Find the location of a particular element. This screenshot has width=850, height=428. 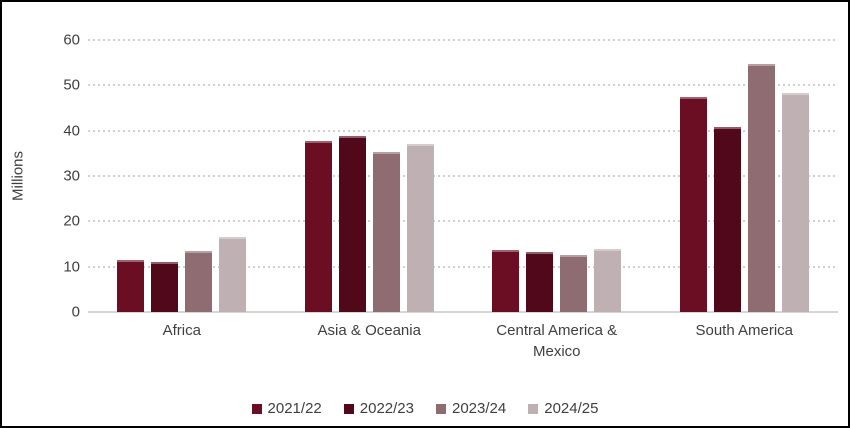

y-tick-label-20: 20 is located at coordinates (71, 221).